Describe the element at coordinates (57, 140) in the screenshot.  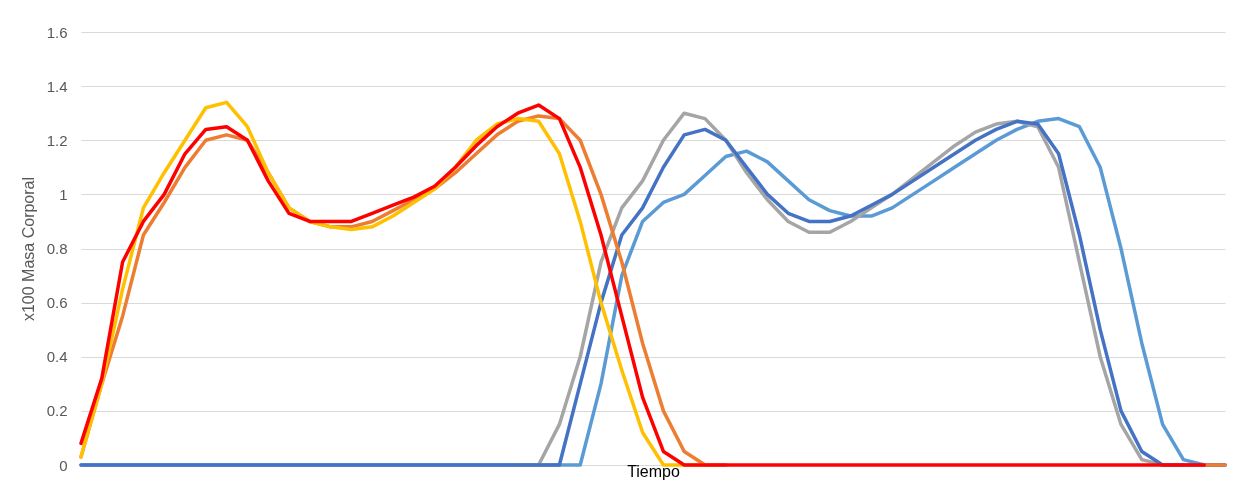
I see `y-tick-label: 1.2` at that location.